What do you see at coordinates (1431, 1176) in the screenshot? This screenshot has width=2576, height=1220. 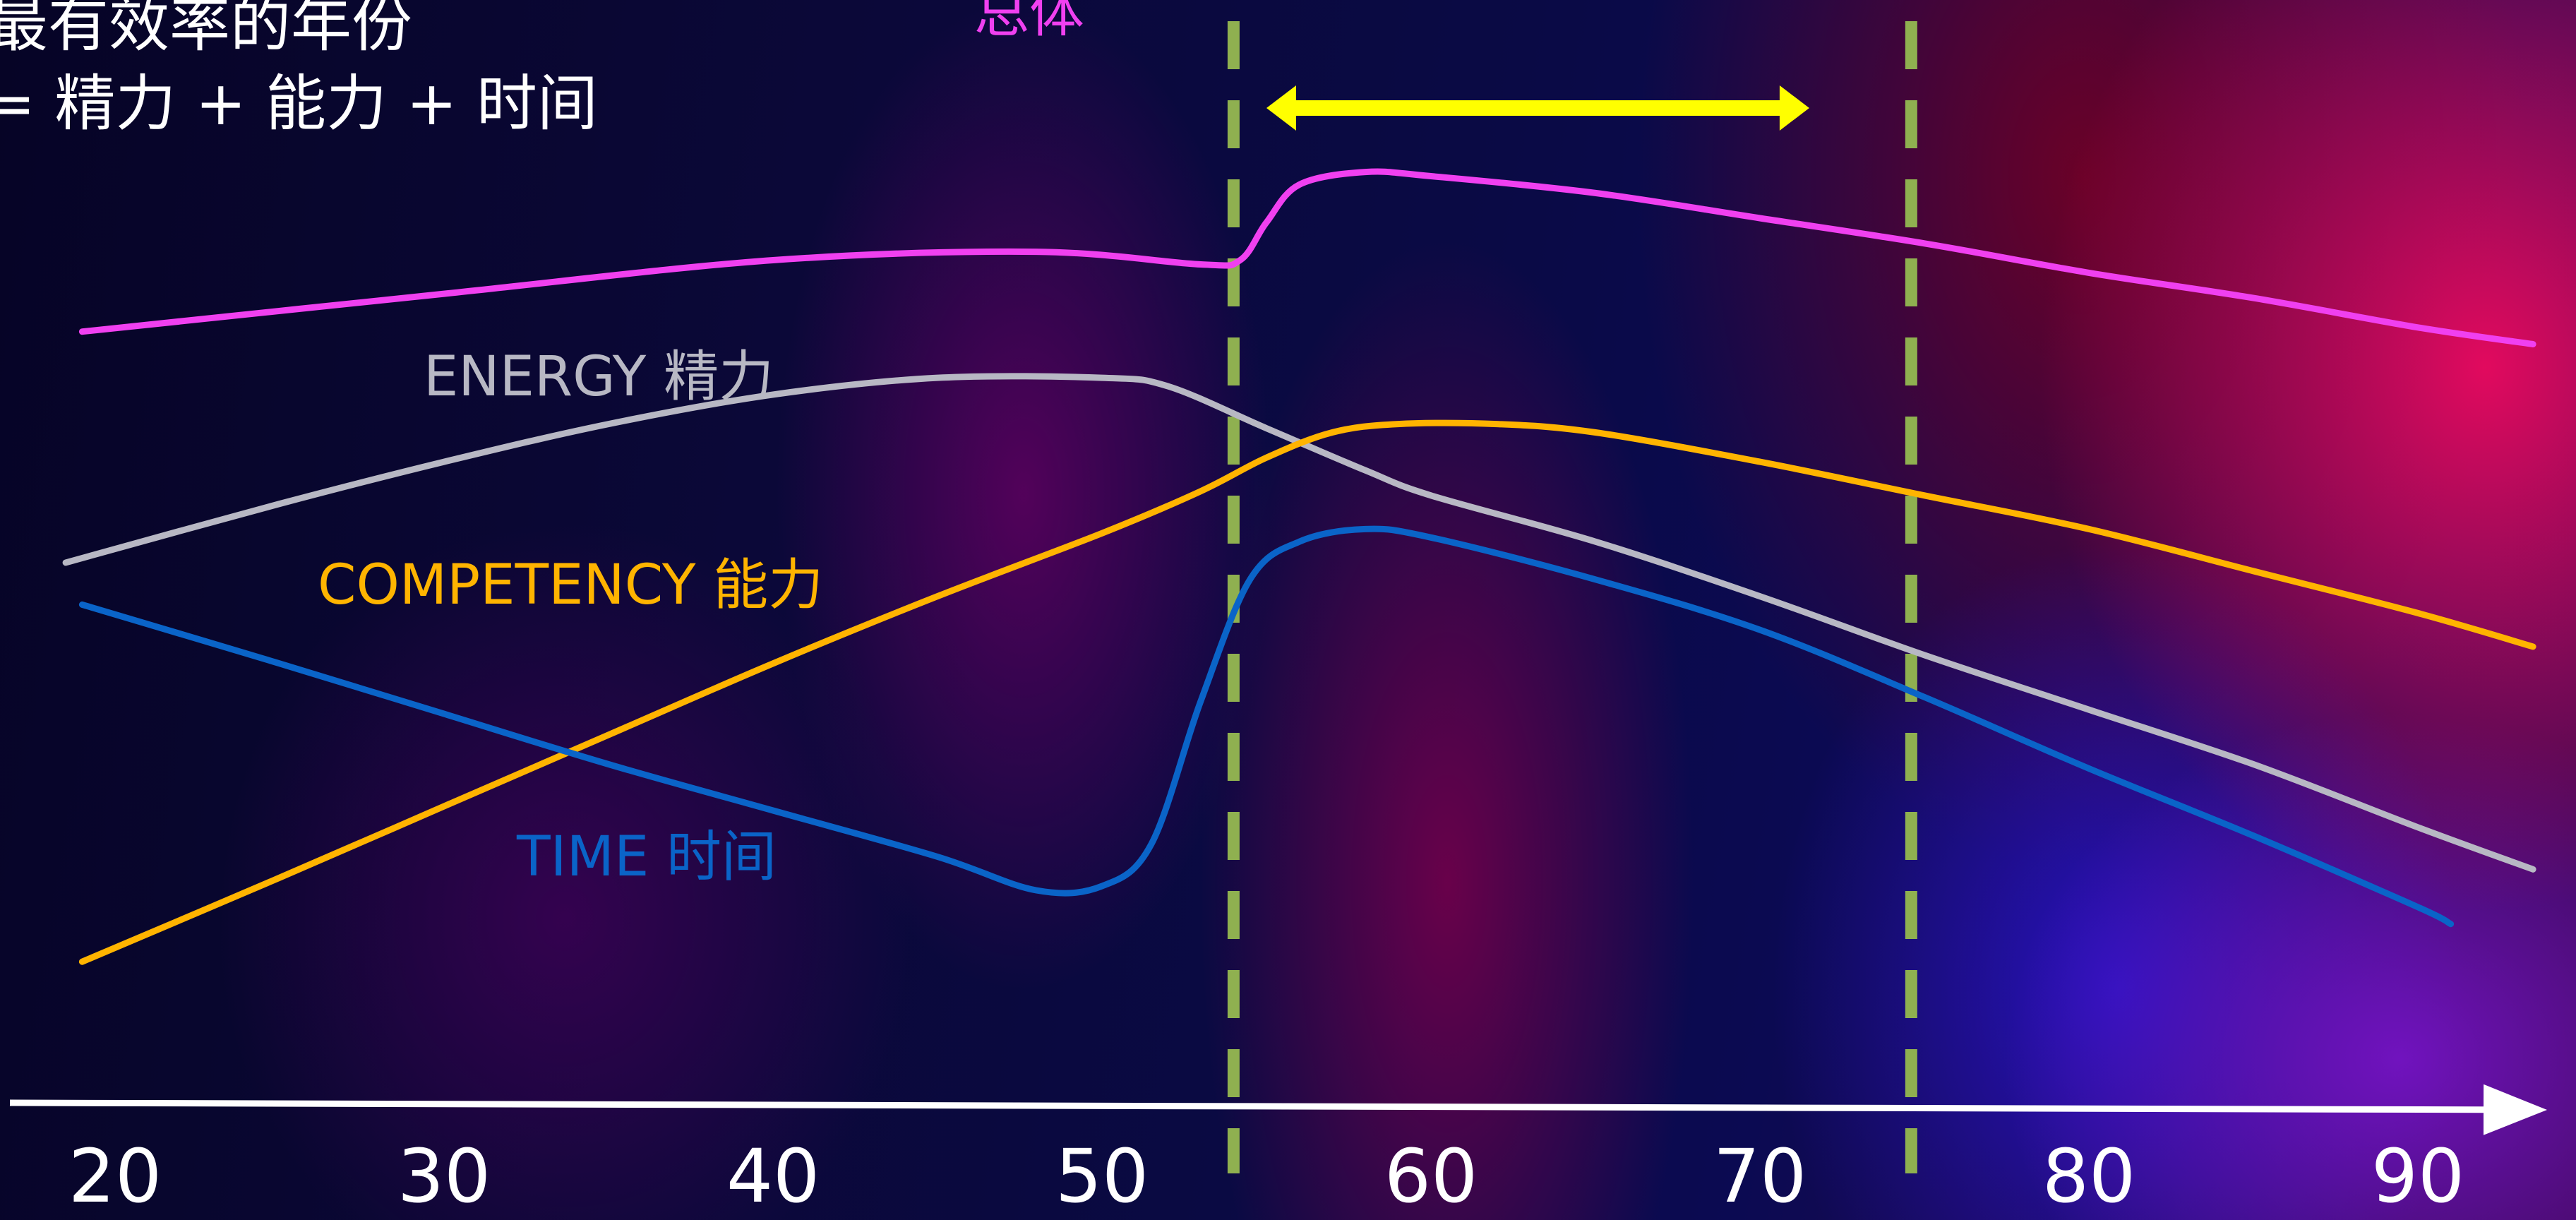 I see `x-tick-label-60: 60` at bounding box center [1431, 1176].